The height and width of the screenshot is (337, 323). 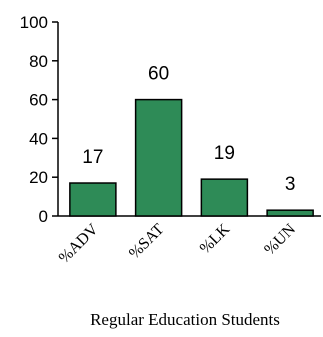 What do you see at coordinates (38, 177) in the screenshot?
I see `y-tick-label: 20` at bounding box center [38, 177].